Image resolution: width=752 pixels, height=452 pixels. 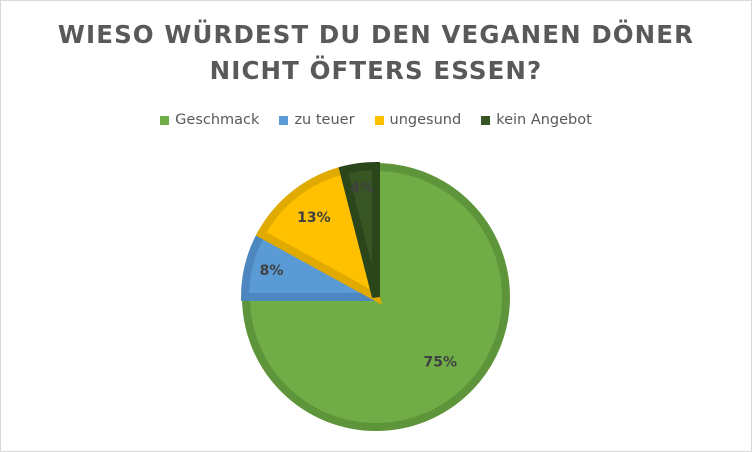 I want to click on chart-title-line-2: NICHT ÖFTERS ESSEN?, so click(x=376, y=70).